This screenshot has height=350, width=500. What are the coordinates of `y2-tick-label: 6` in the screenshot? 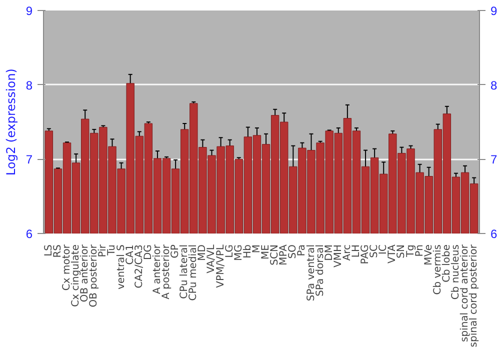 It's located at (494, 234).